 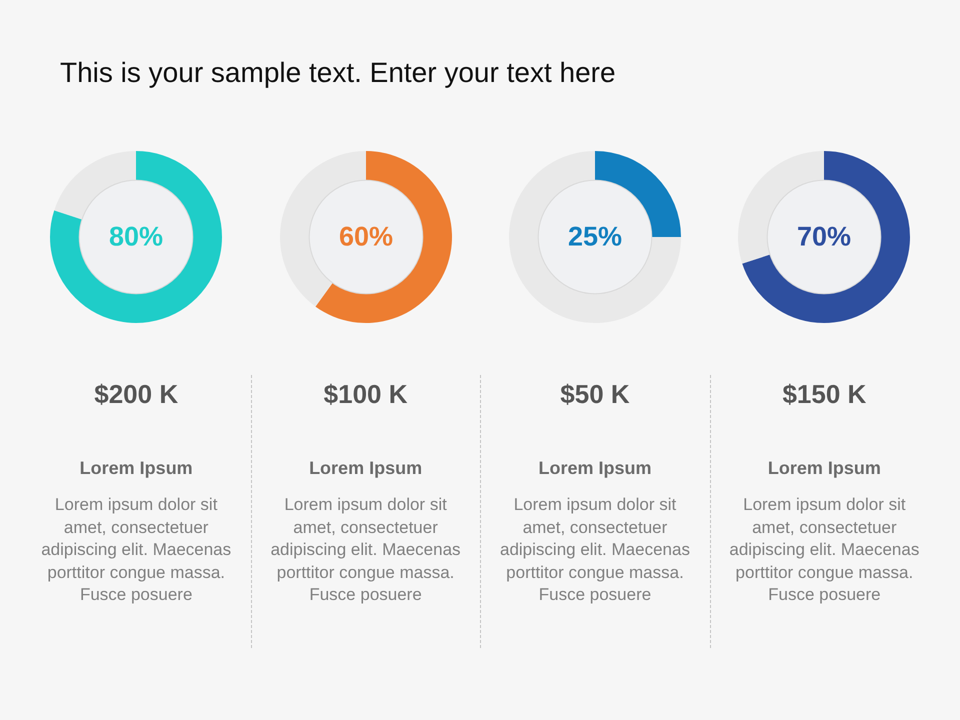 What do you see at coordinates (338, 73) in the screenshot?
I see `text: This is your sample text. Enter your text here` at bounding box center [338, 73].